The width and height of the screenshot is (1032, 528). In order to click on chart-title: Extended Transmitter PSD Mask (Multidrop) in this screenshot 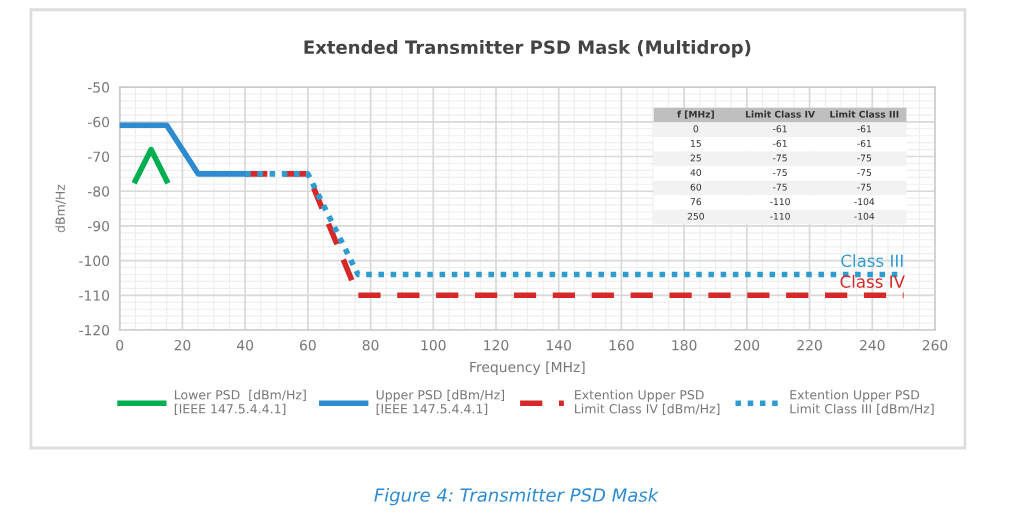, I will do `click(527, 49)`.